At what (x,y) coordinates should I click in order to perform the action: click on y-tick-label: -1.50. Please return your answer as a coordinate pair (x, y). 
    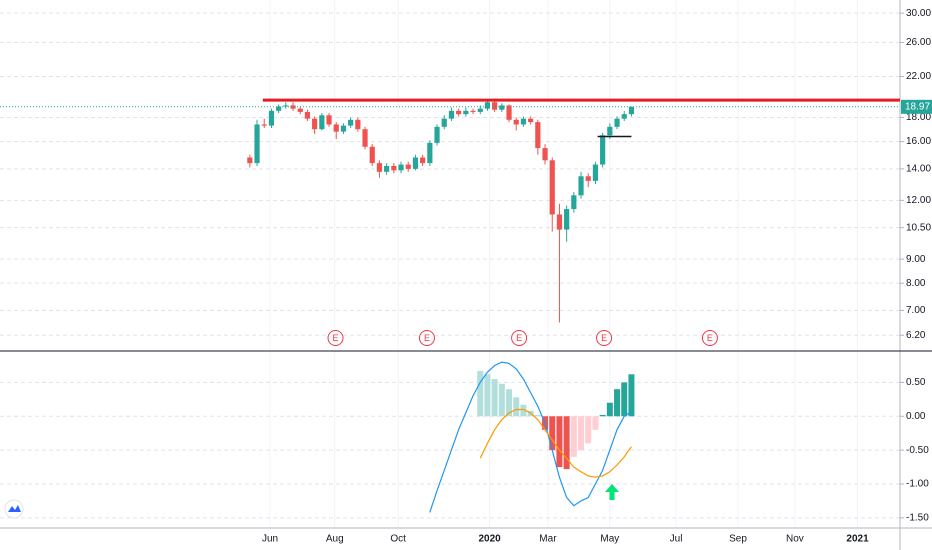
    Looking at the image, I should click on (917, 517).